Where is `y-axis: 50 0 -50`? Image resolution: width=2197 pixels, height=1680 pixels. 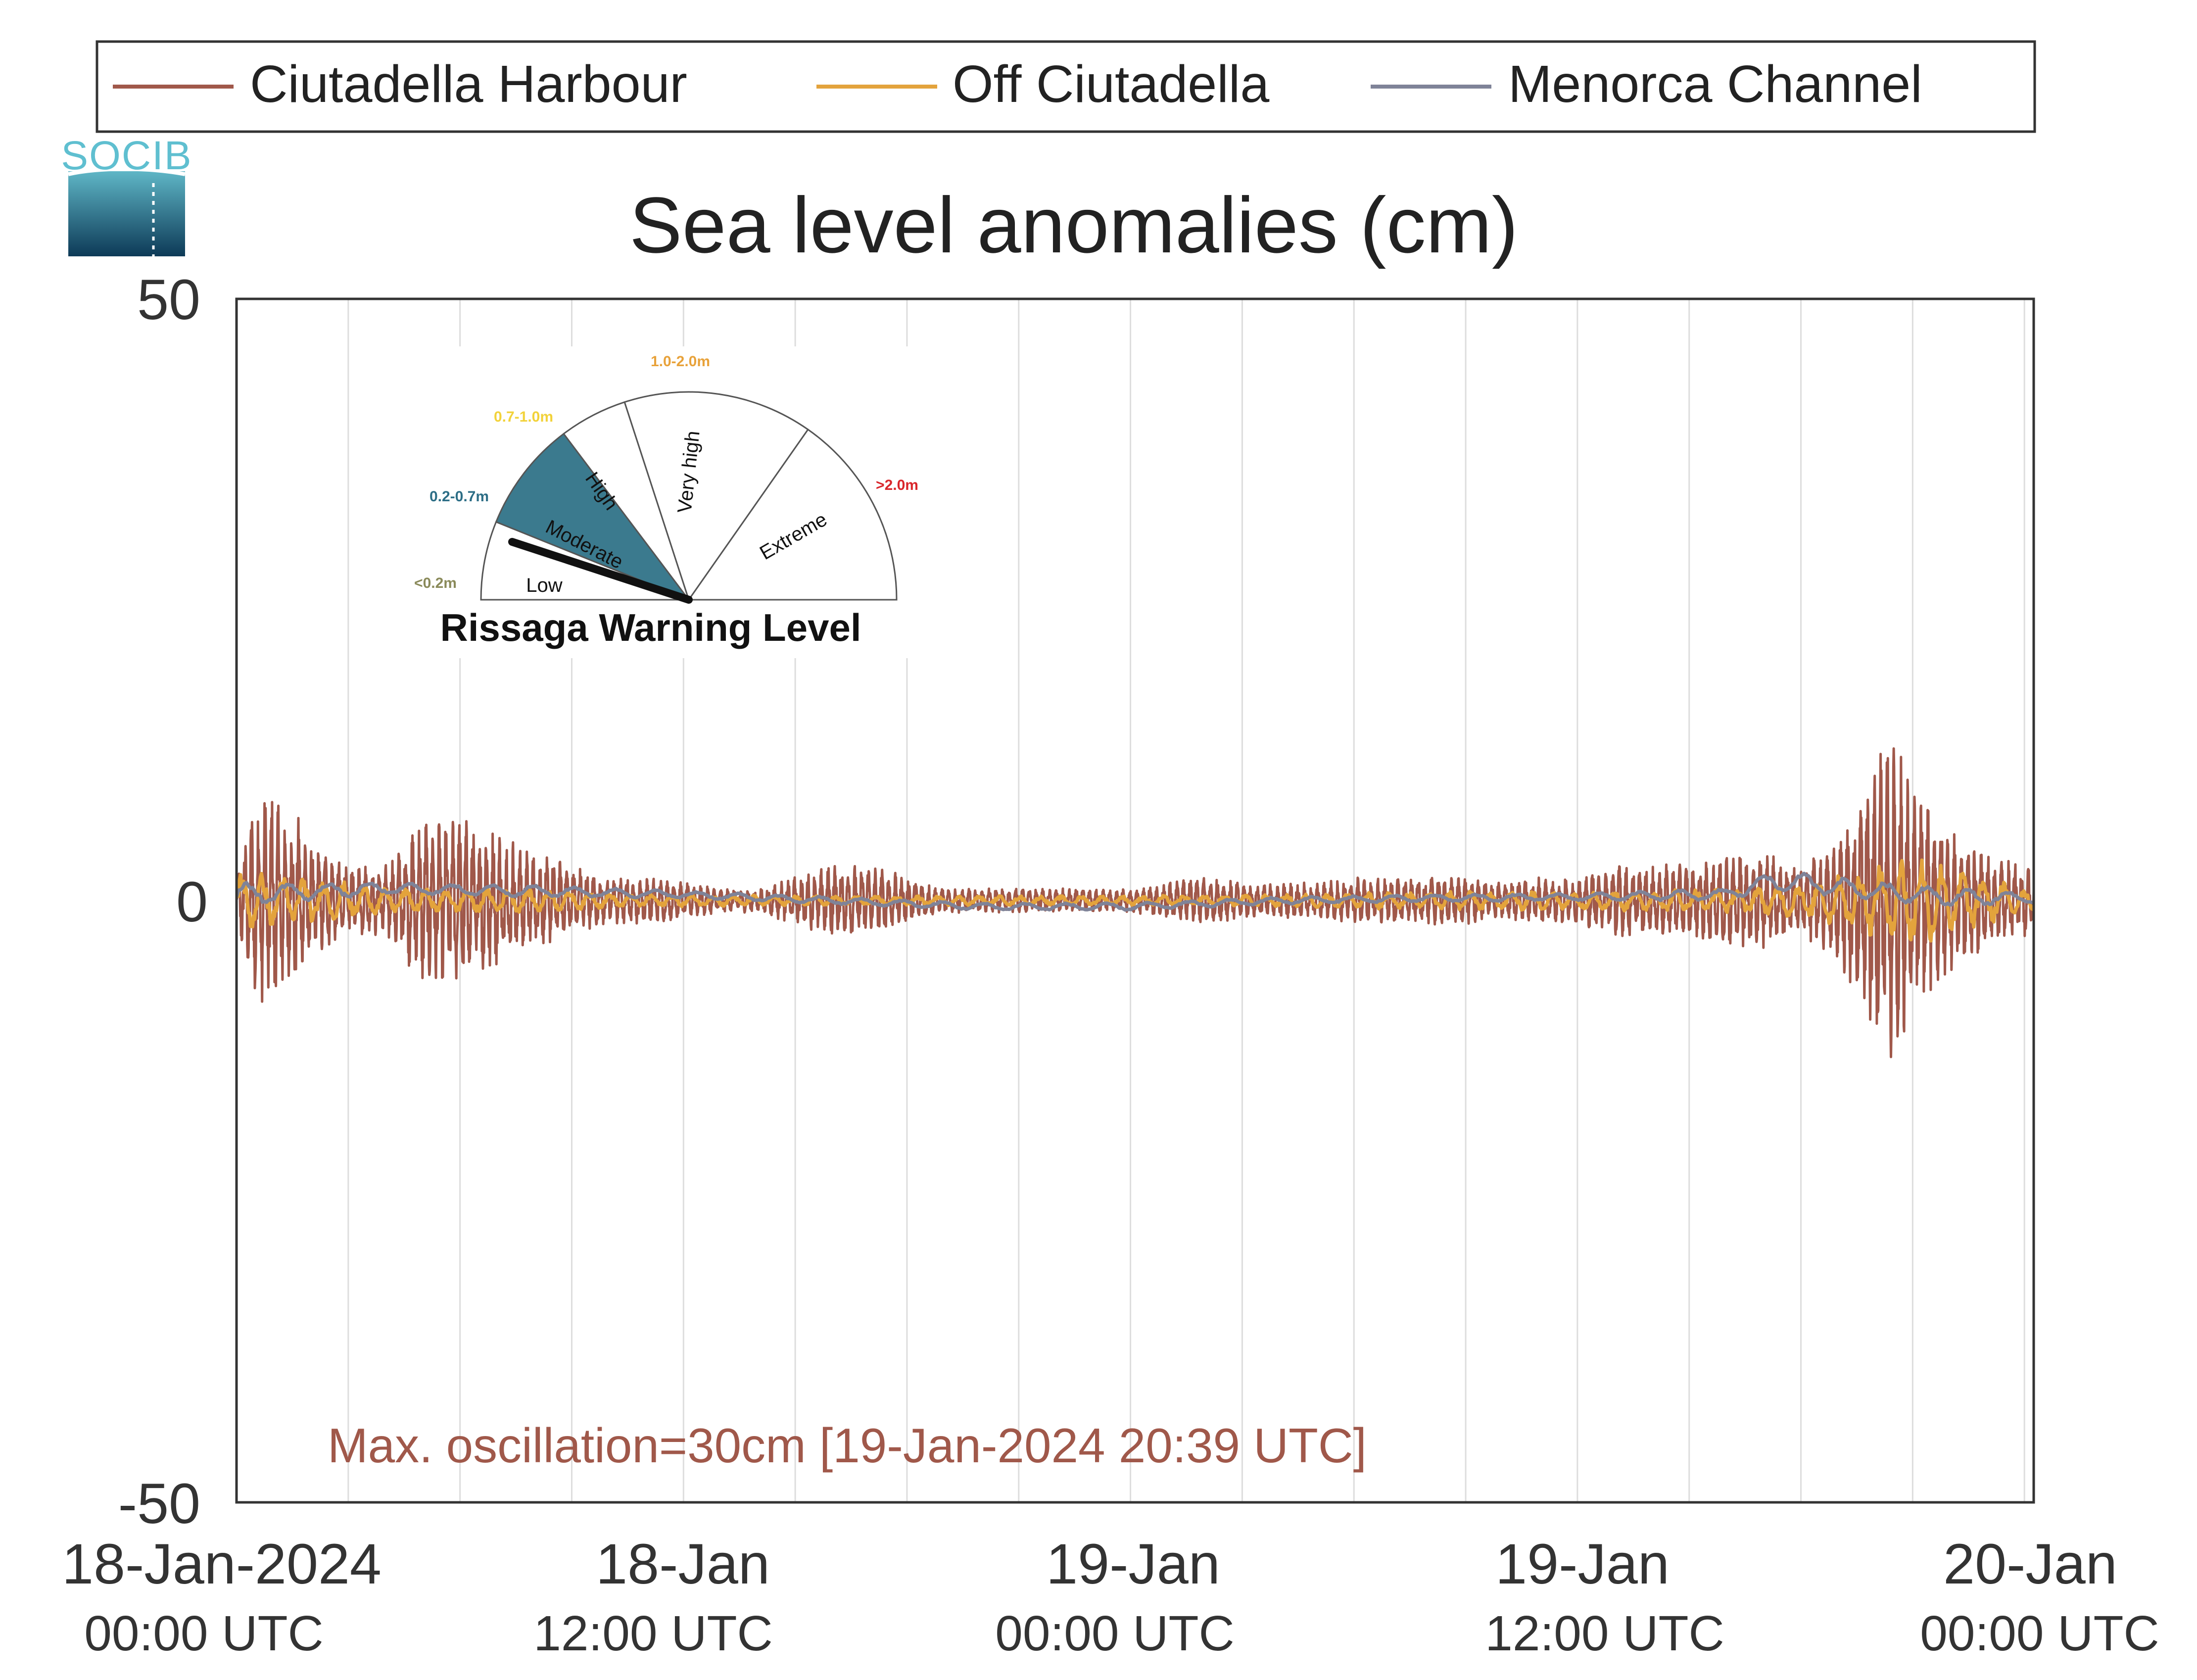 y-axis: 50 0 -50 is located at coordinates (163, 902).